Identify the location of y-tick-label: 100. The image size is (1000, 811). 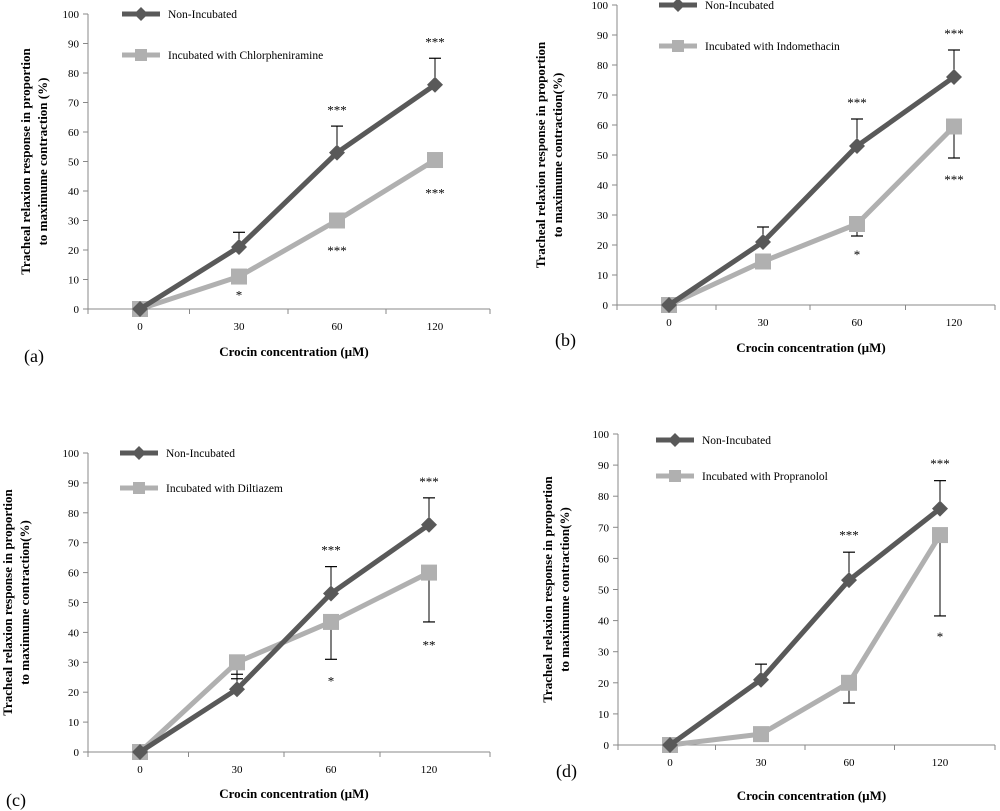
(601, 435).